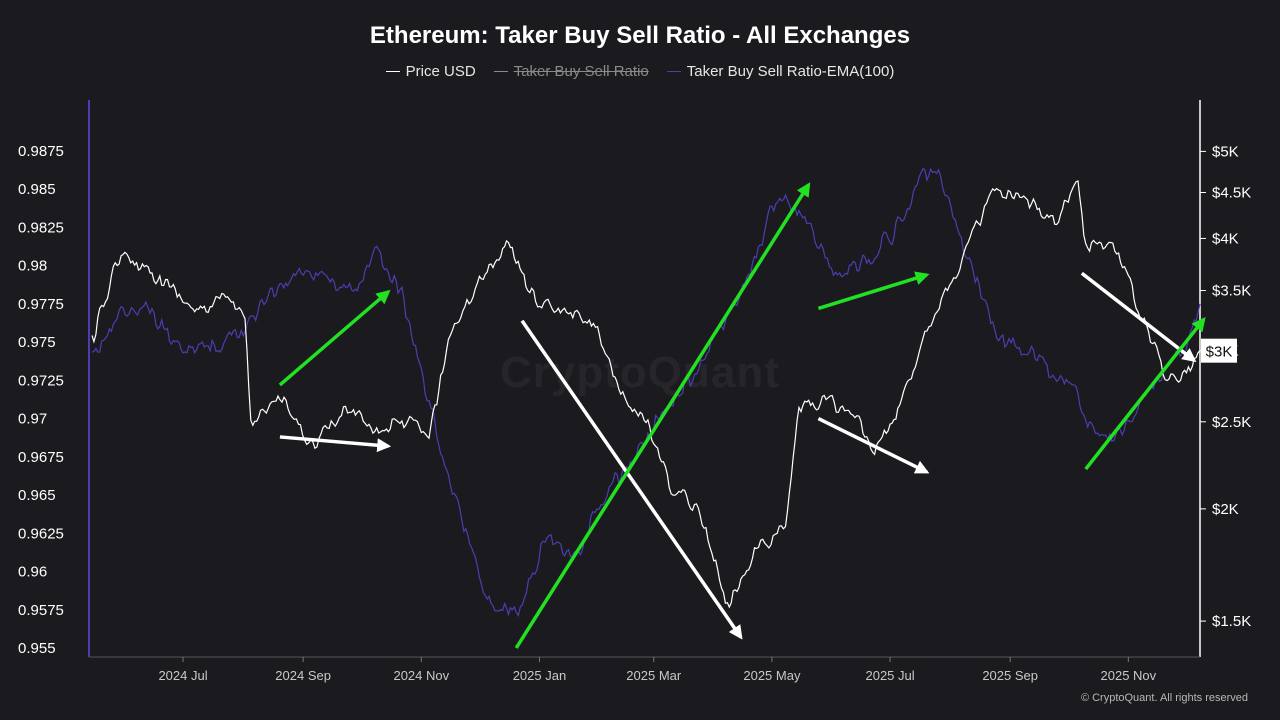 The width and height of the screenshot is (1280, 720). What do you see at coordinates (37, 648) in the screenshot?
I see `y-left-tick-label: 0.955` at bounding box center [37, 648].